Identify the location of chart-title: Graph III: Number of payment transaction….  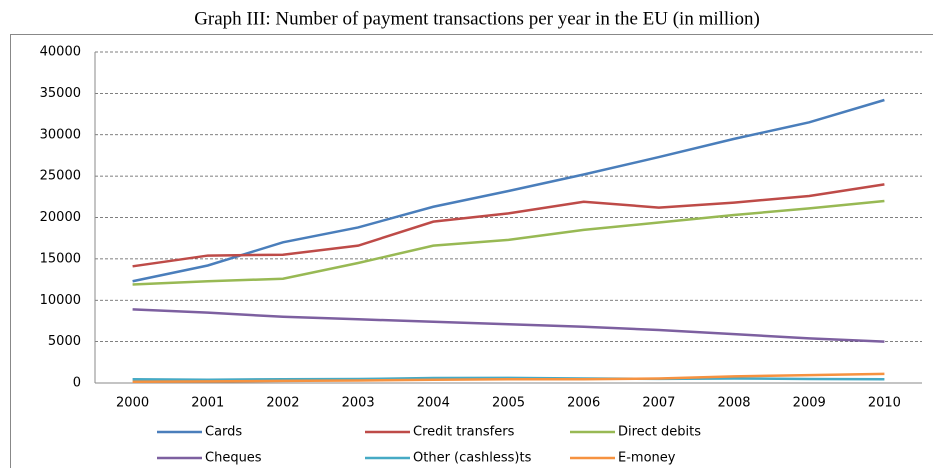
(477, 18).